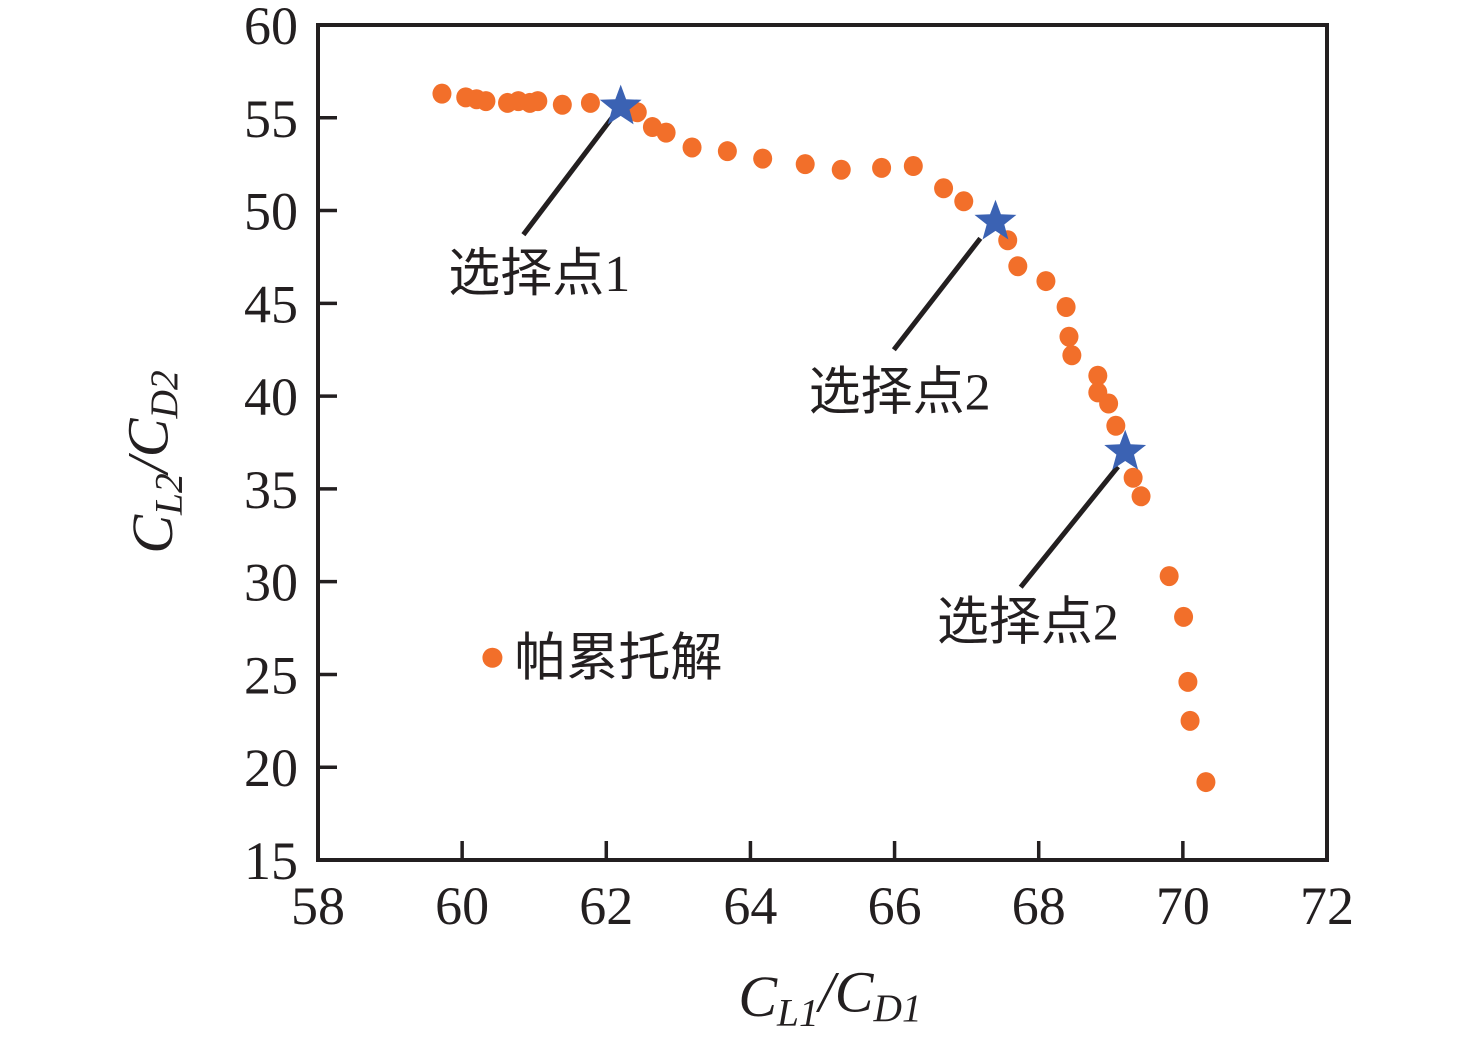 This screenshot has width=1476, height=1047. What do you see at coordinates (750, 906) in the screenshot?
I see `x-tick-label: 64` at bounding box center [750, 906].